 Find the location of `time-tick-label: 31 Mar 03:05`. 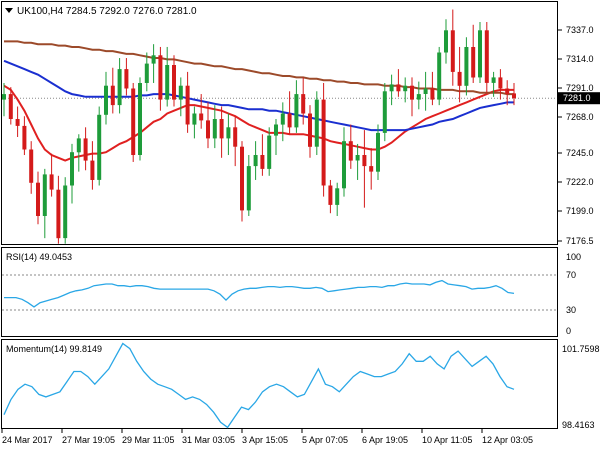

time-tick-label: 31 Mar 03:05 is located at coordinates (208, 440).